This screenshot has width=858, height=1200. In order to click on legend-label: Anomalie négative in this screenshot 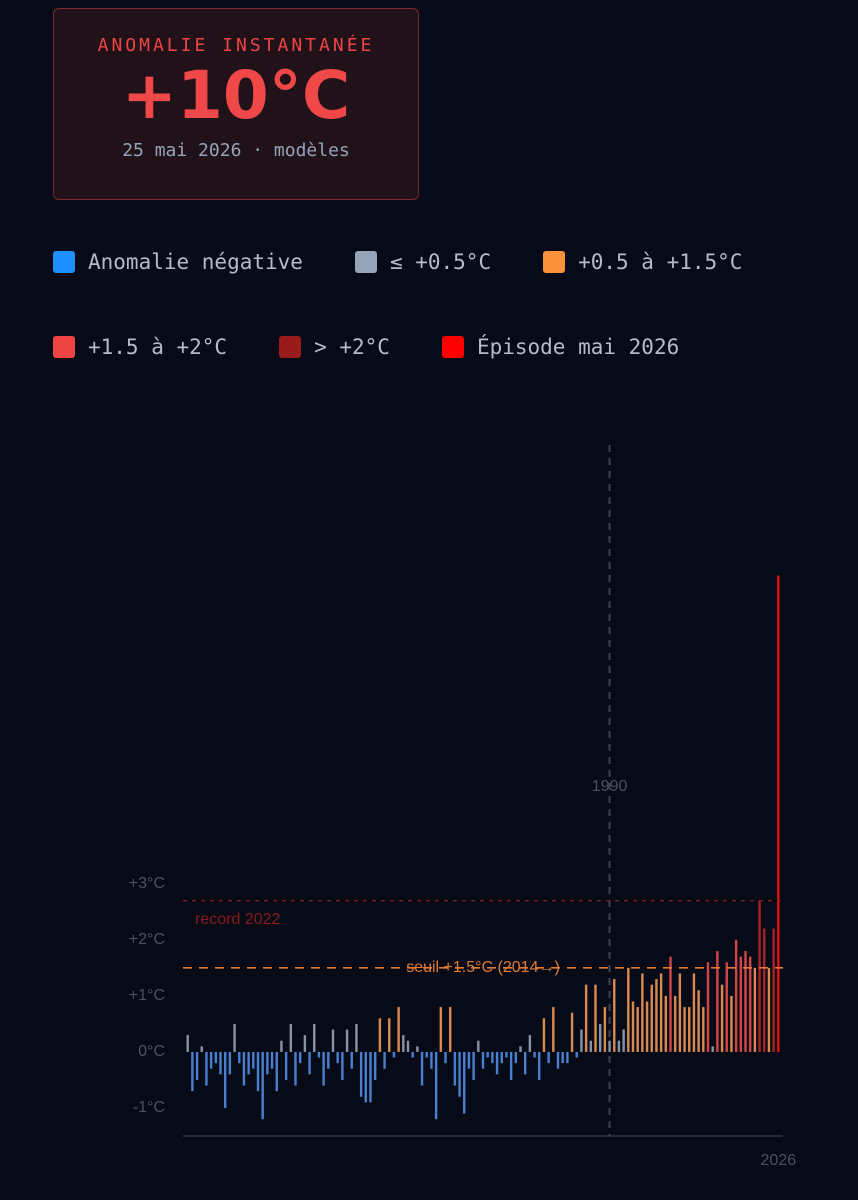, I will do `click(195, 262)`.